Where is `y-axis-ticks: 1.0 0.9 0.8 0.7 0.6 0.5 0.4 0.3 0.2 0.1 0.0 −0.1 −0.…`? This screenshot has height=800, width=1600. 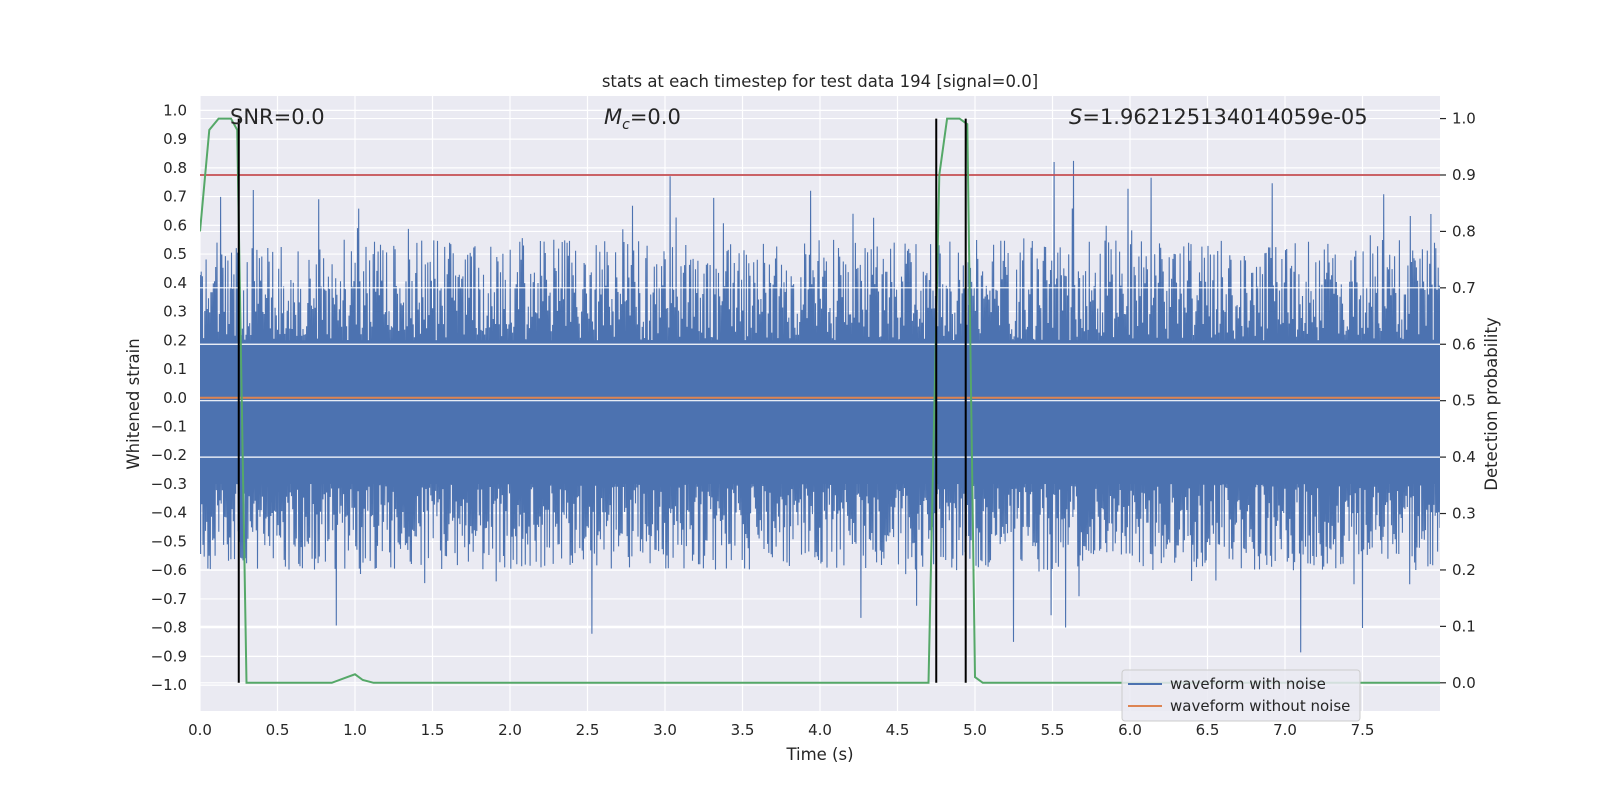
y-axis-ticks: 1.0 0.9 0.8 0.7 0.6 0.5 0.4 0.3 0.2 0.1 0.0 −0.1 −0.… is located at coordinates (169, 397).